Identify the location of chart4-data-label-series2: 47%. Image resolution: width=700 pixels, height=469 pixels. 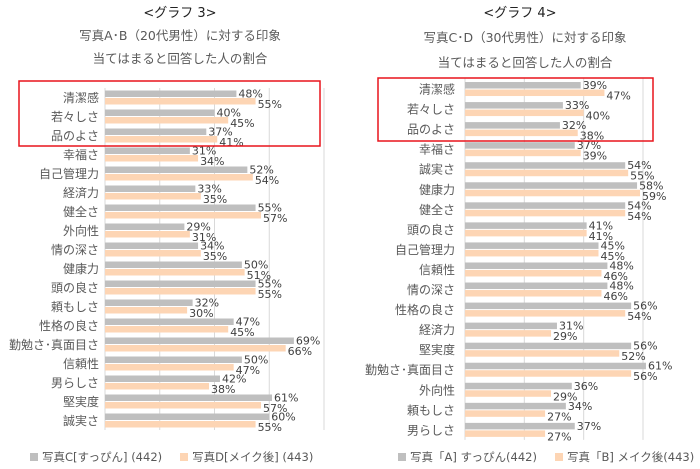
(618, 96).